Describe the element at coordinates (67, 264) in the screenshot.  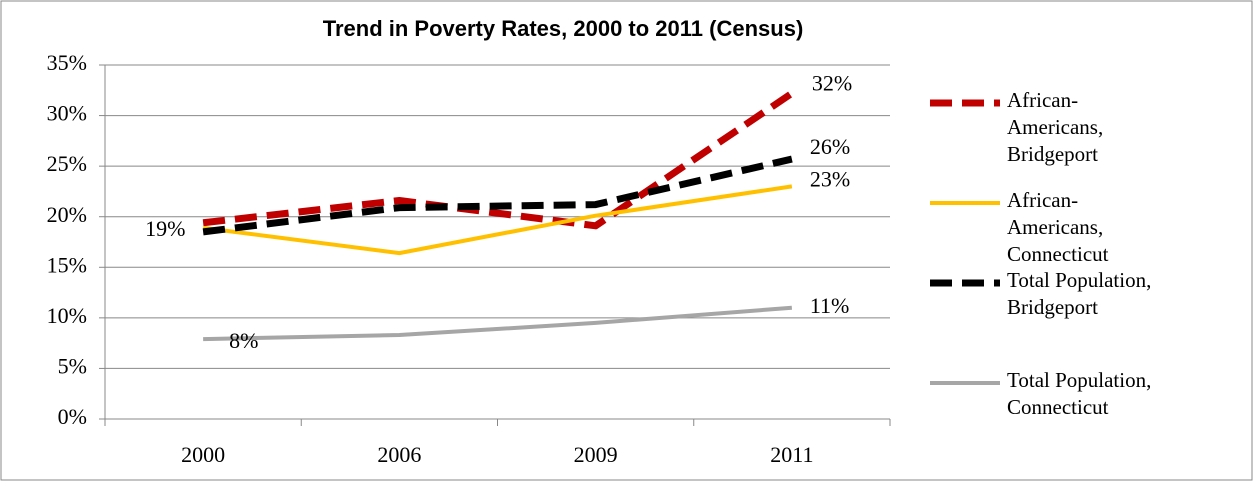
I see `y-tick-label: 15%` at that location.